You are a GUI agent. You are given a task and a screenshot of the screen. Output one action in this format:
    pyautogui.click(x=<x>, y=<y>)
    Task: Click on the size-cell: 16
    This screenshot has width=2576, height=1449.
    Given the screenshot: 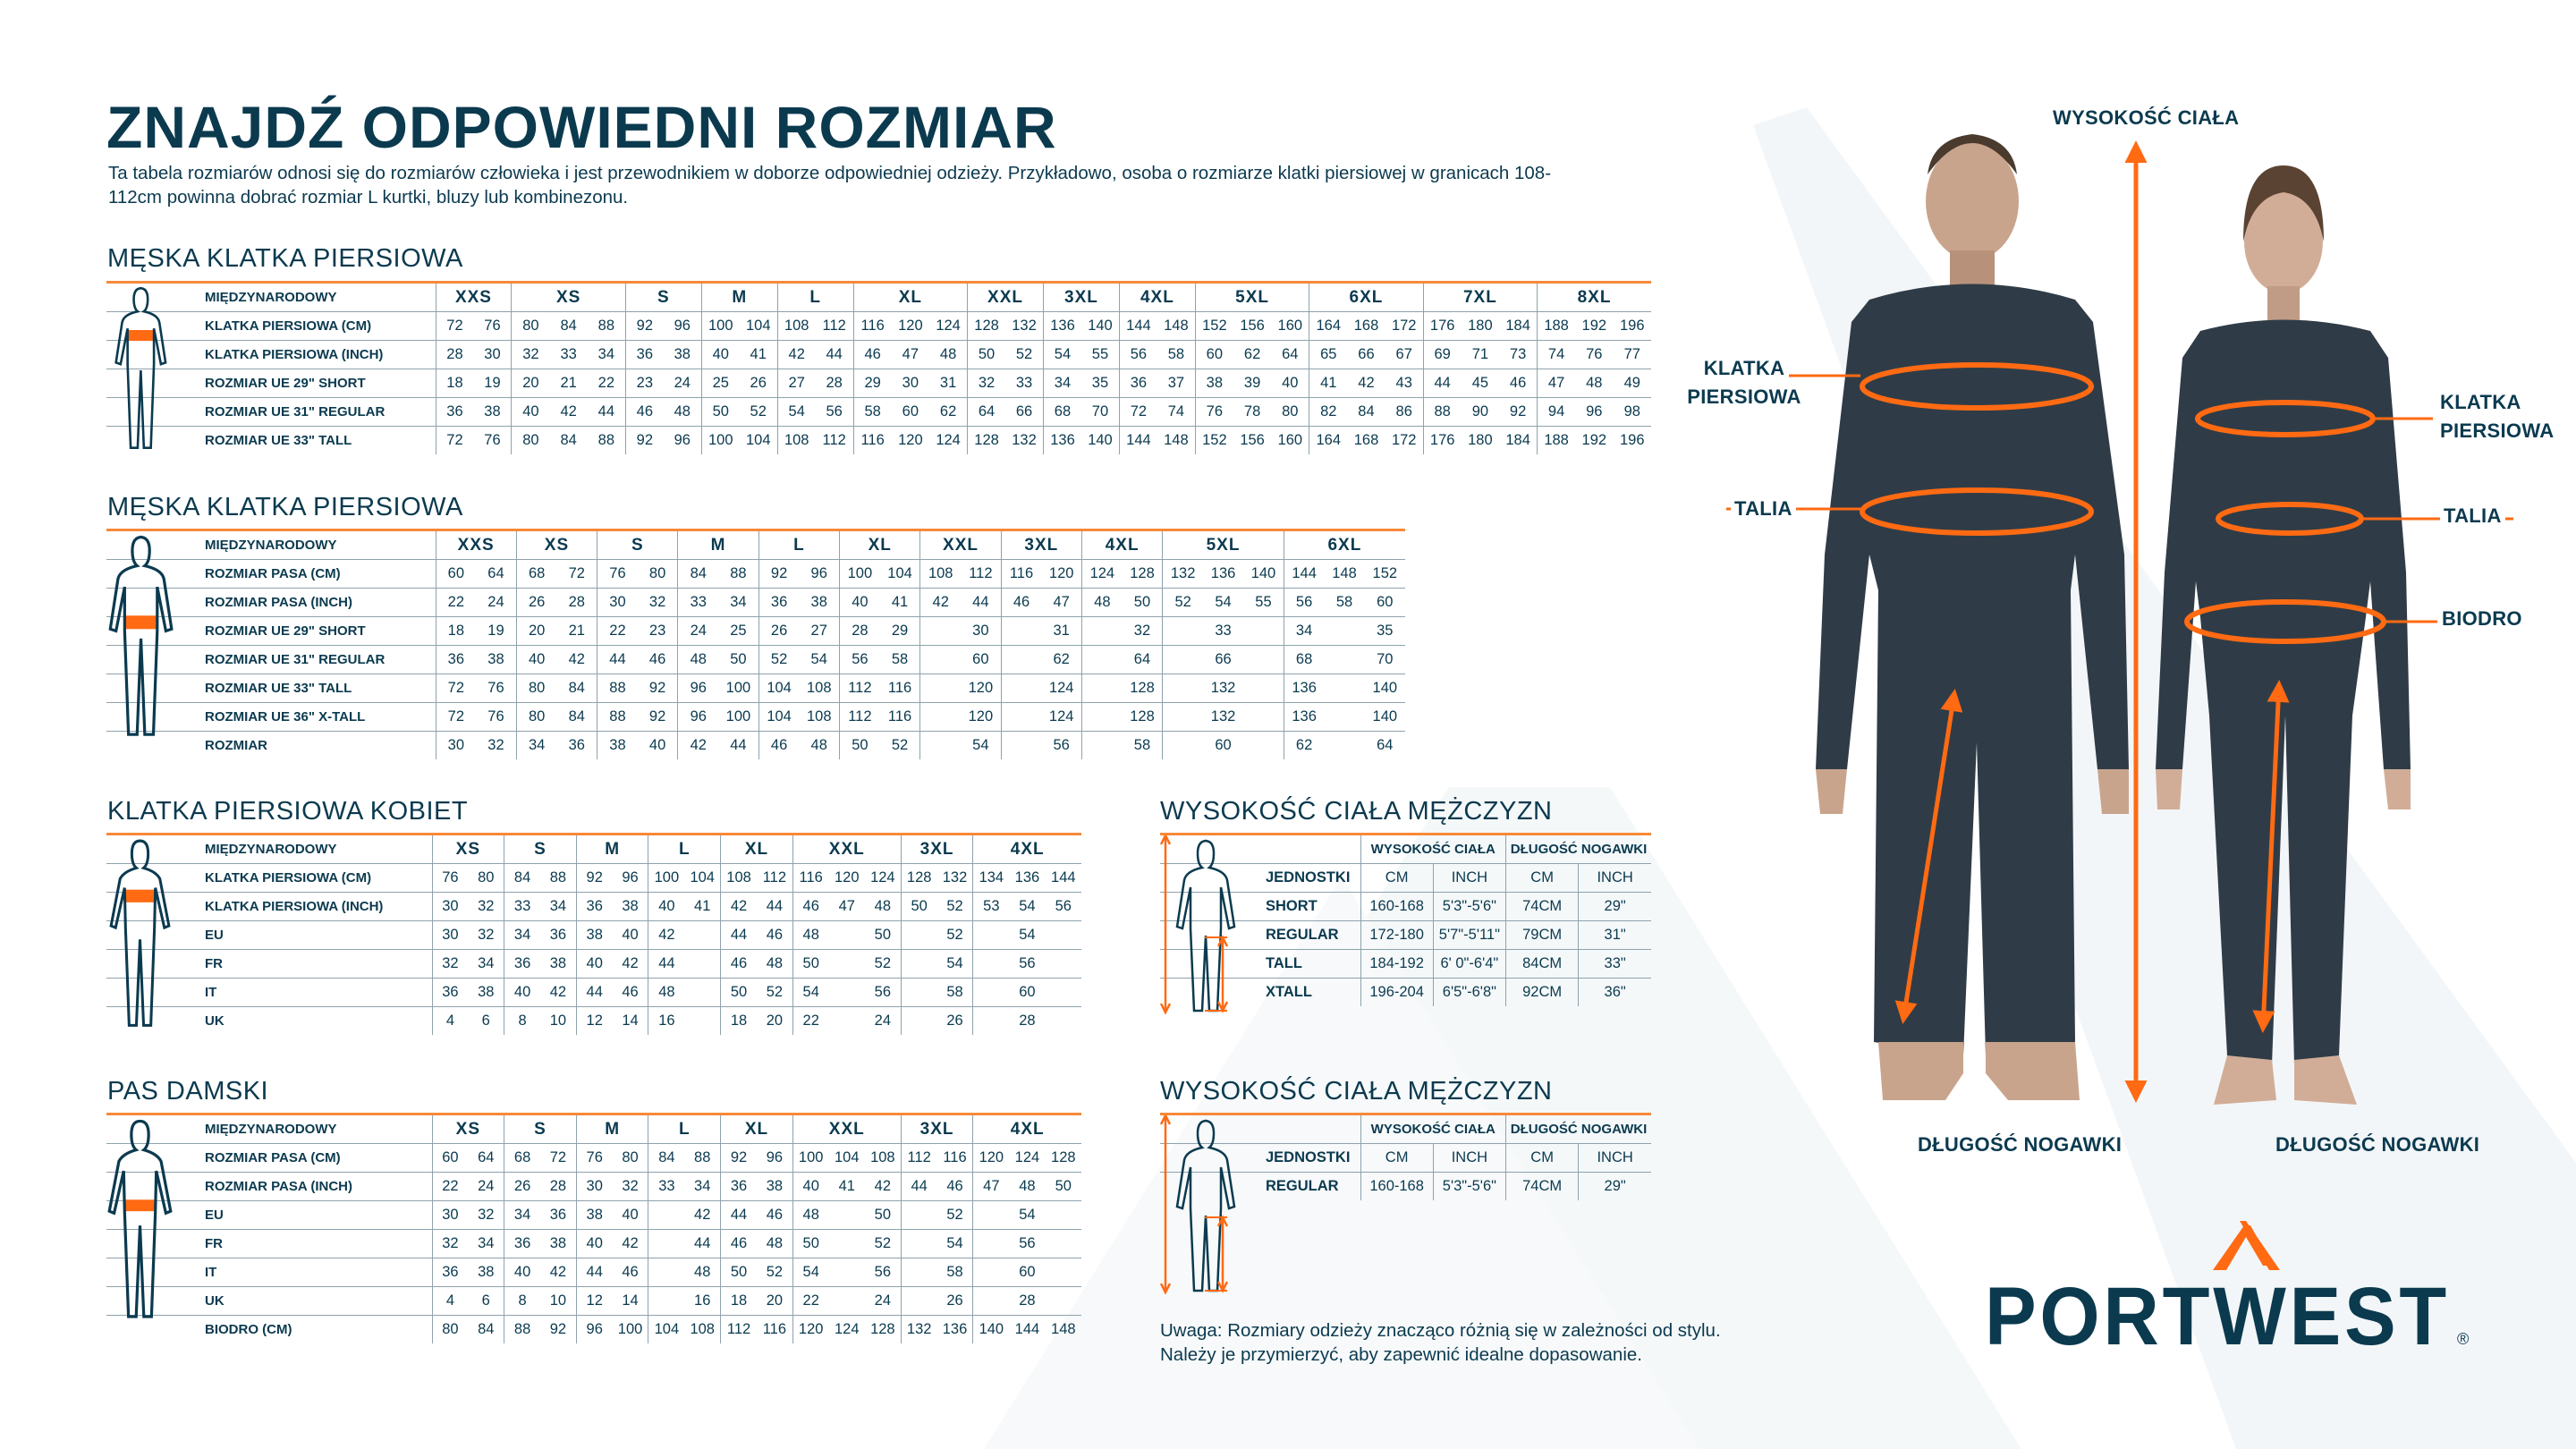 What is the action you would take?
    pyautogui.click(x=702, y=1301)
    